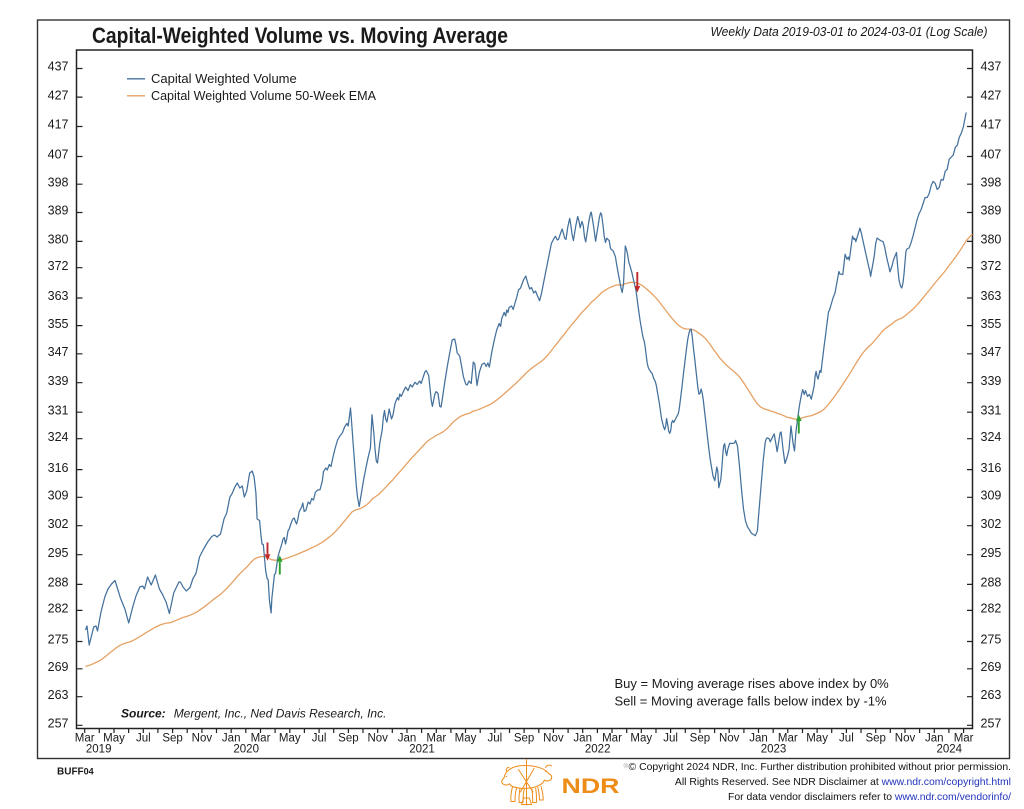  I want to click on svg-text: Capital Weighted Volume, so click(224, 78).